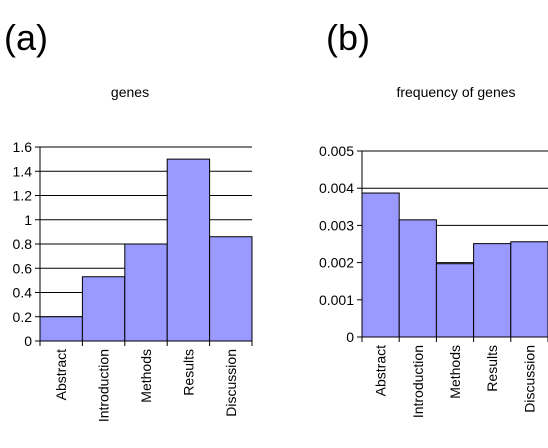  I want to click on chart-b-x-label-discussion: Discussion, so click(529, 379).